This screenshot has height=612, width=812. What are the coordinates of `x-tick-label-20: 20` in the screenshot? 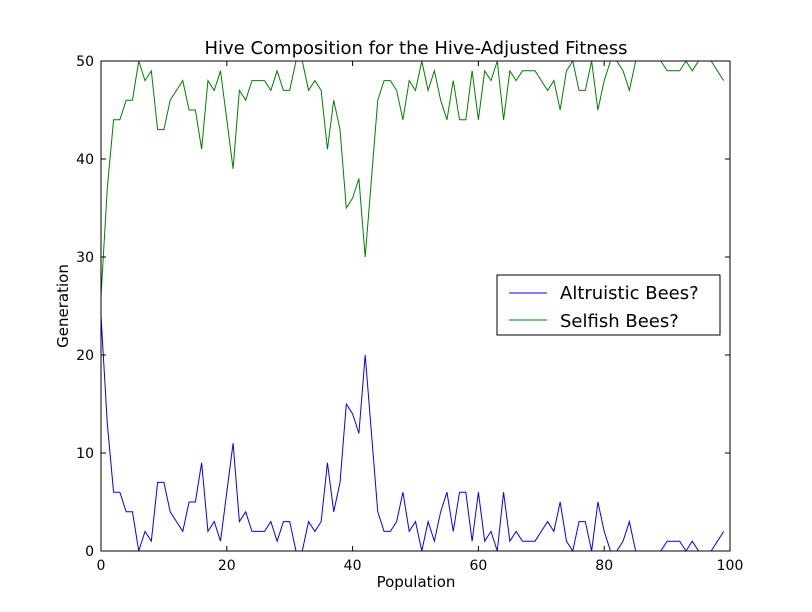 It's located at (227, 566).